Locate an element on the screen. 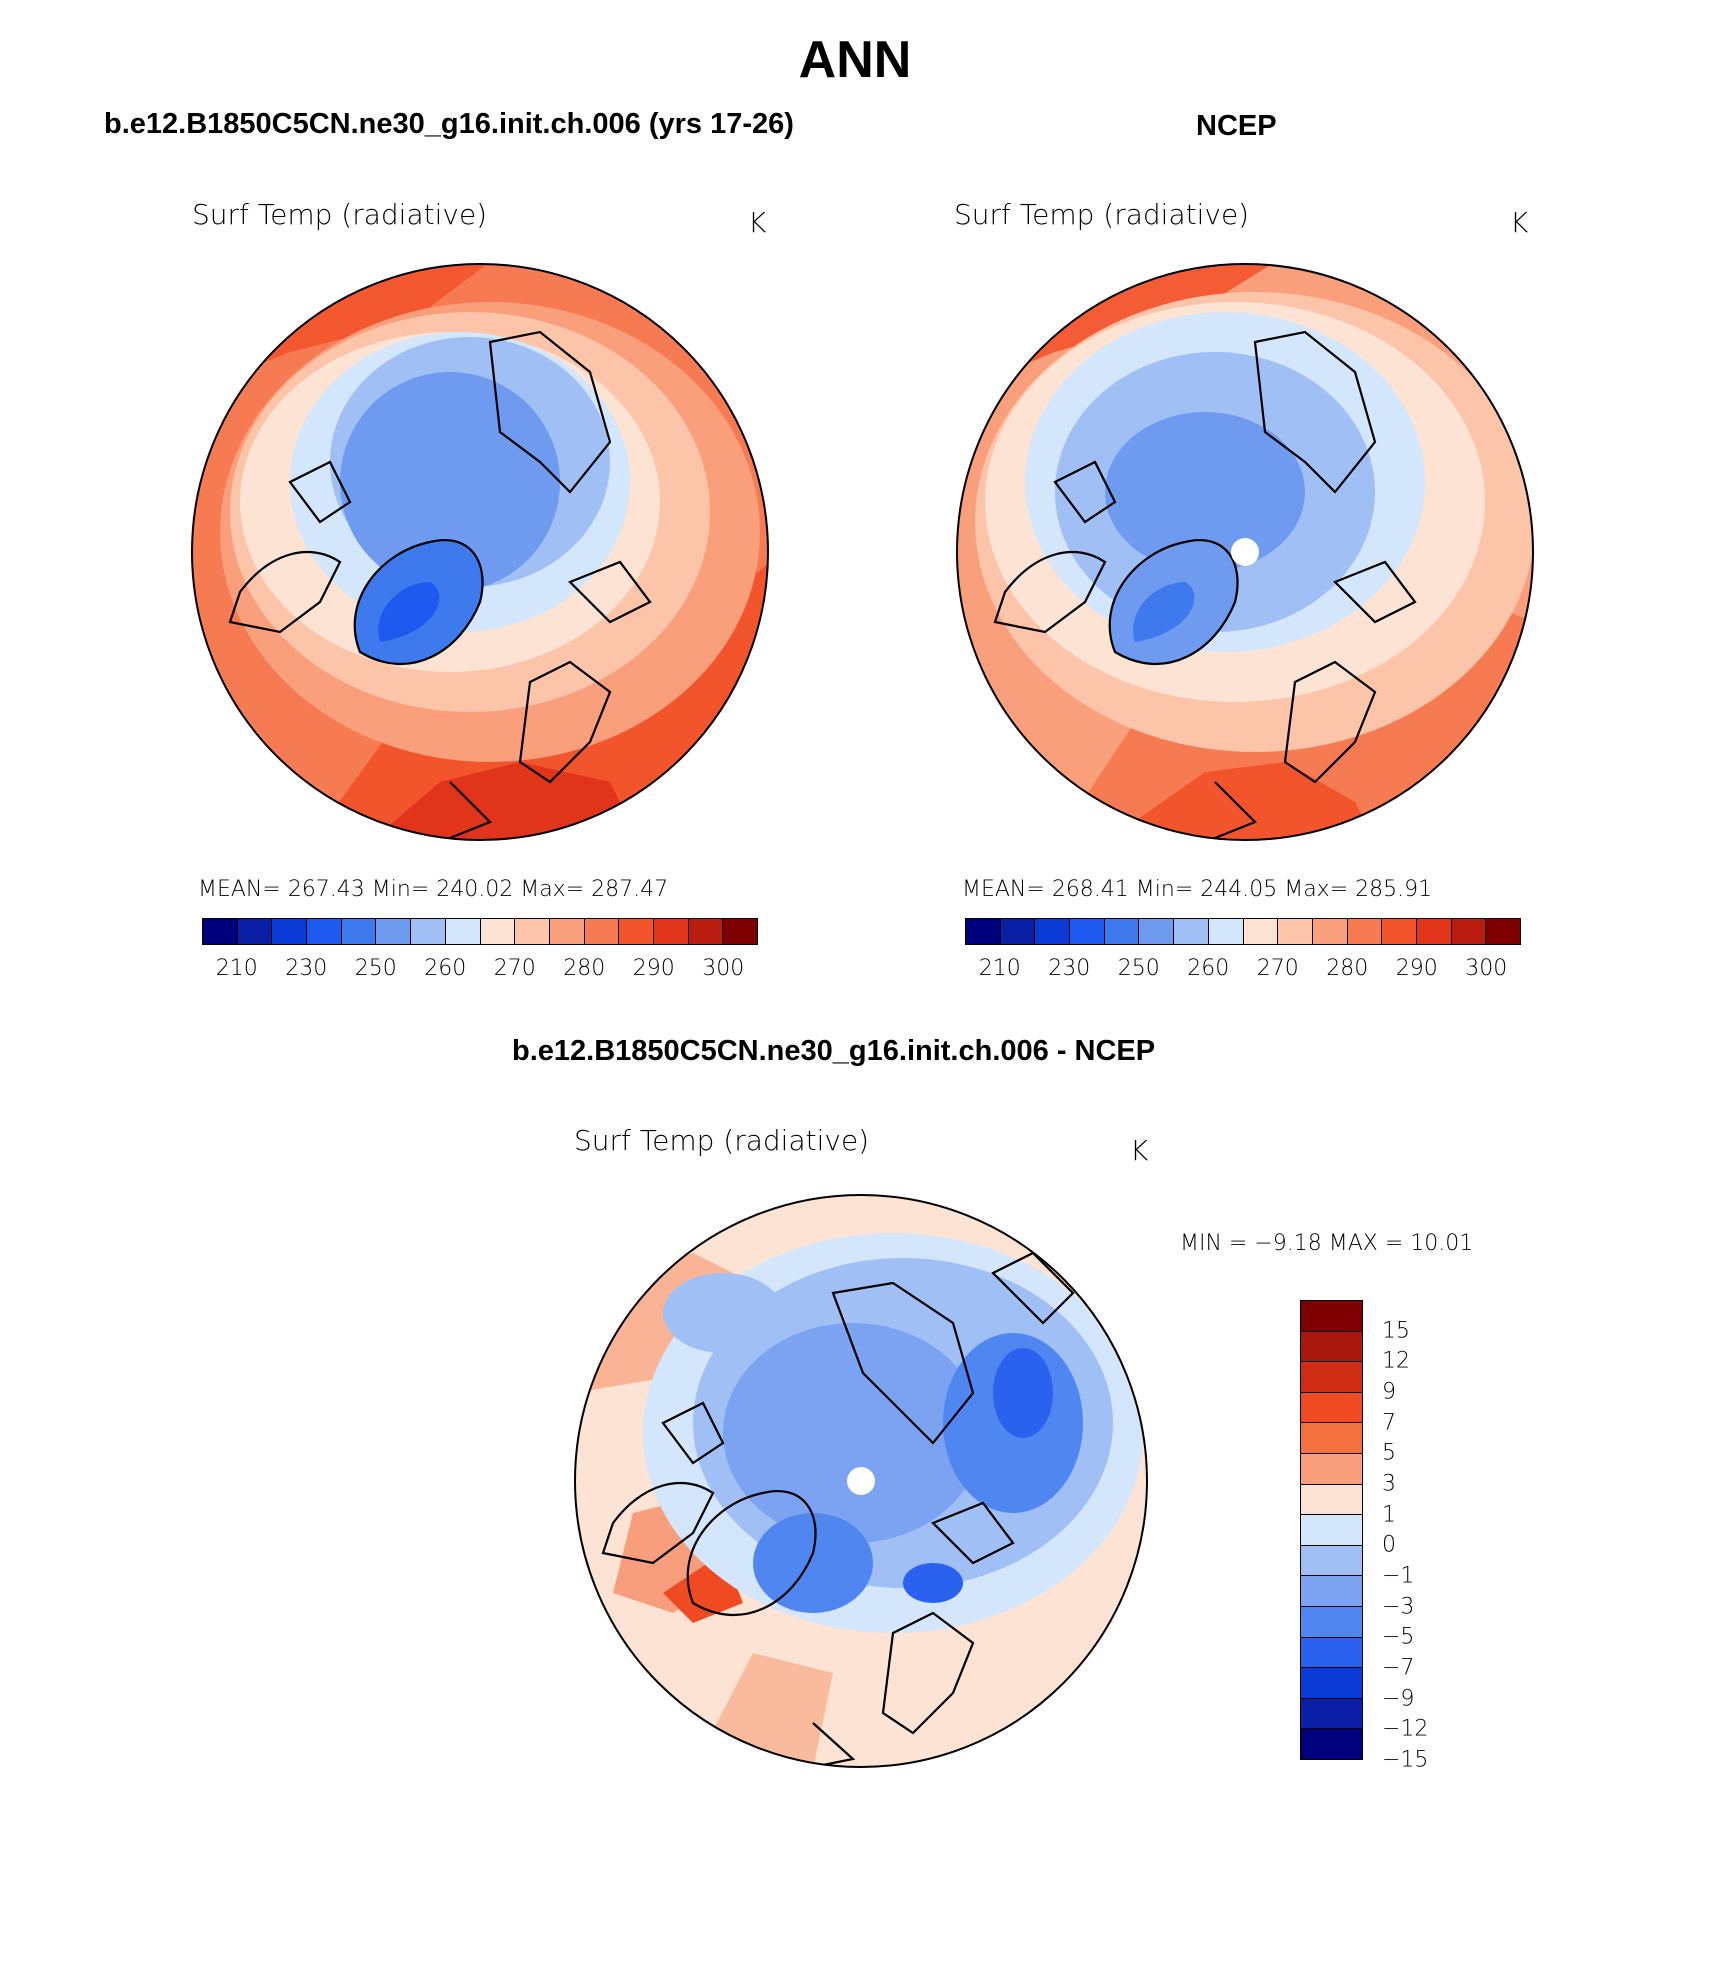 The image size is (1710, 1969). diff-colorbar-label: −5 is located at coordinates (1398, 1637).